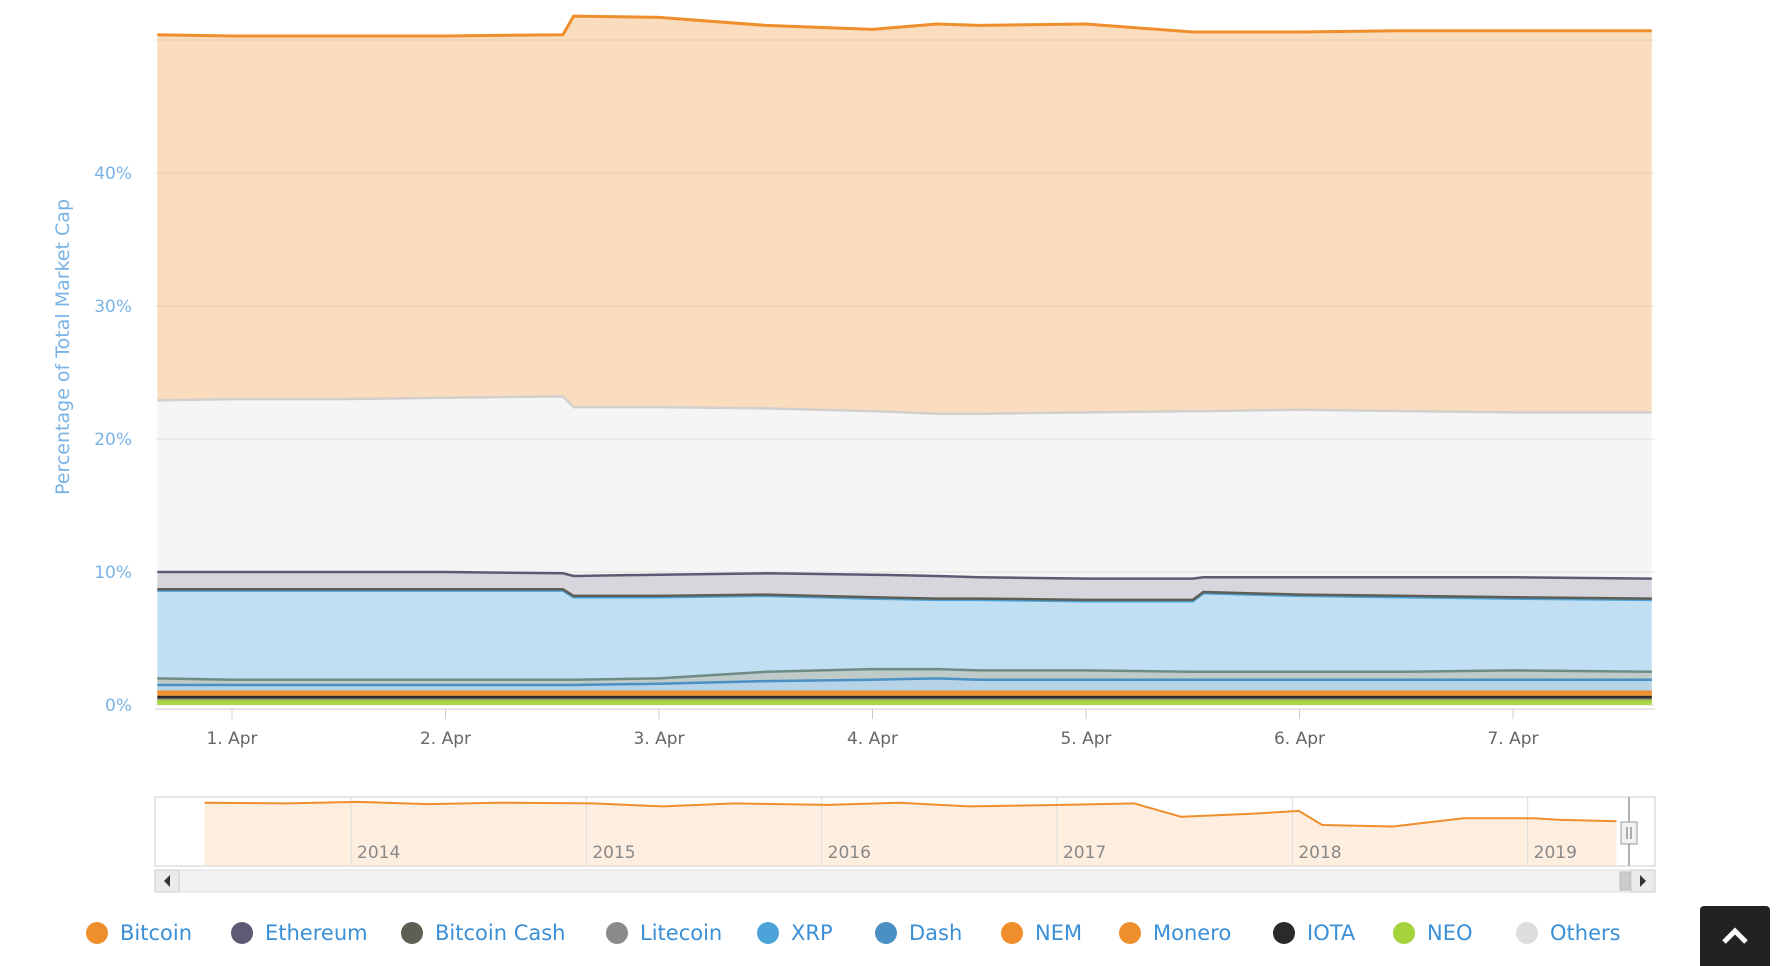  Describe the element at coordinates (849, 853) in the screenshot. I see `navigator-year-label: 2016` at that location.